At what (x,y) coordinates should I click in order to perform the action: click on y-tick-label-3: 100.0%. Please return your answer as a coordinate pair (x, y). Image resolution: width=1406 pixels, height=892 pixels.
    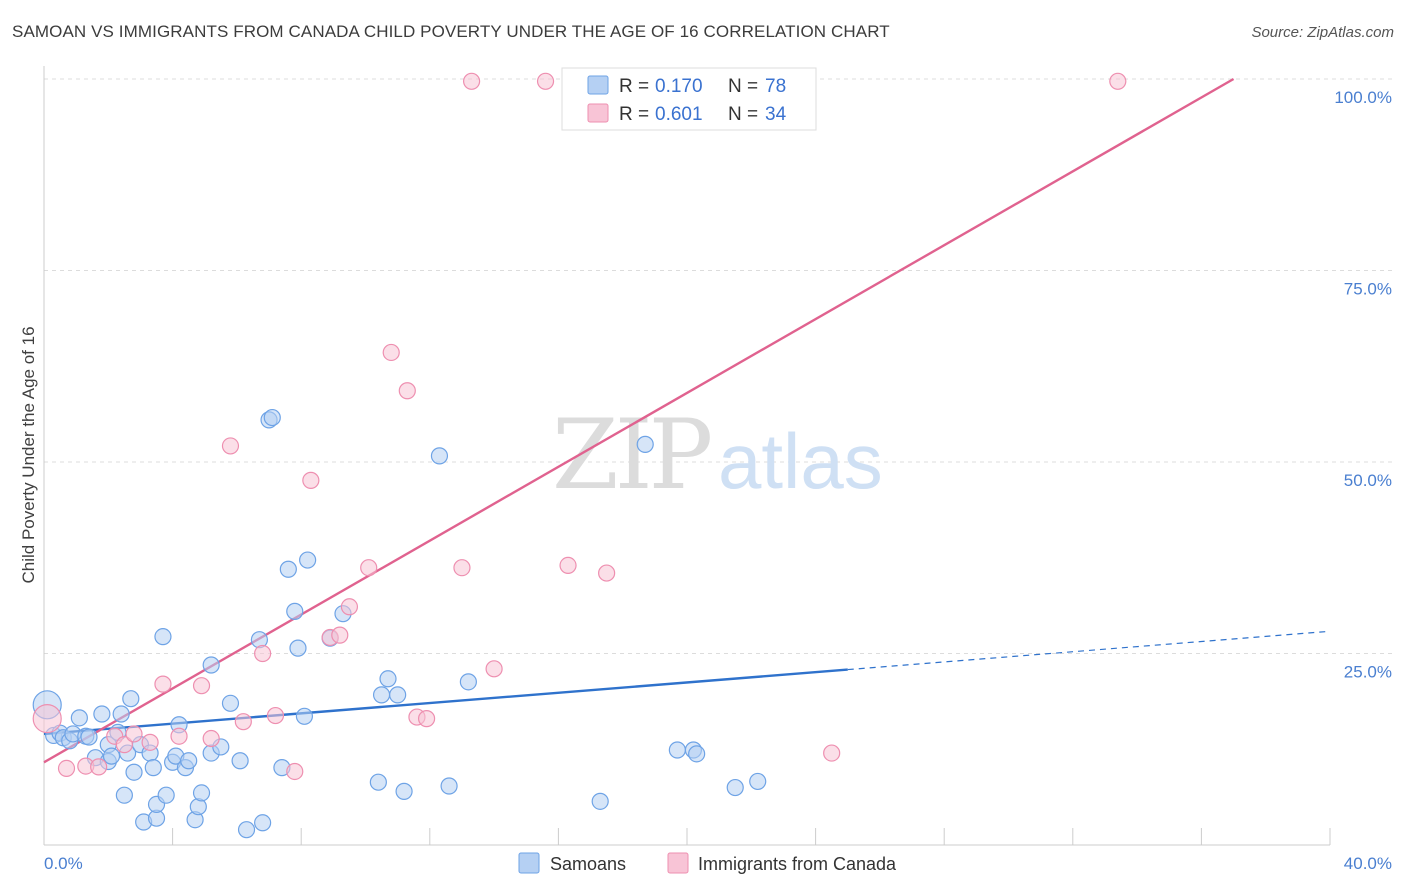
    Looking at the image, I should click on (1363, 97).